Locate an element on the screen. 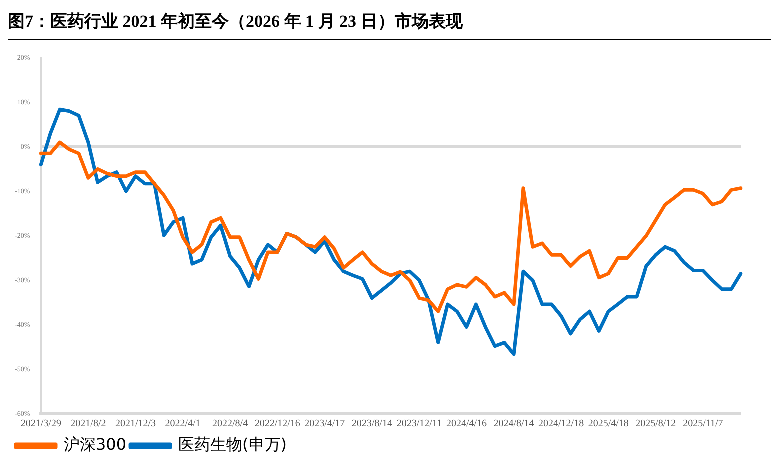  x-tick-label: 2021/8/2 is located at coordinates (88, 424).